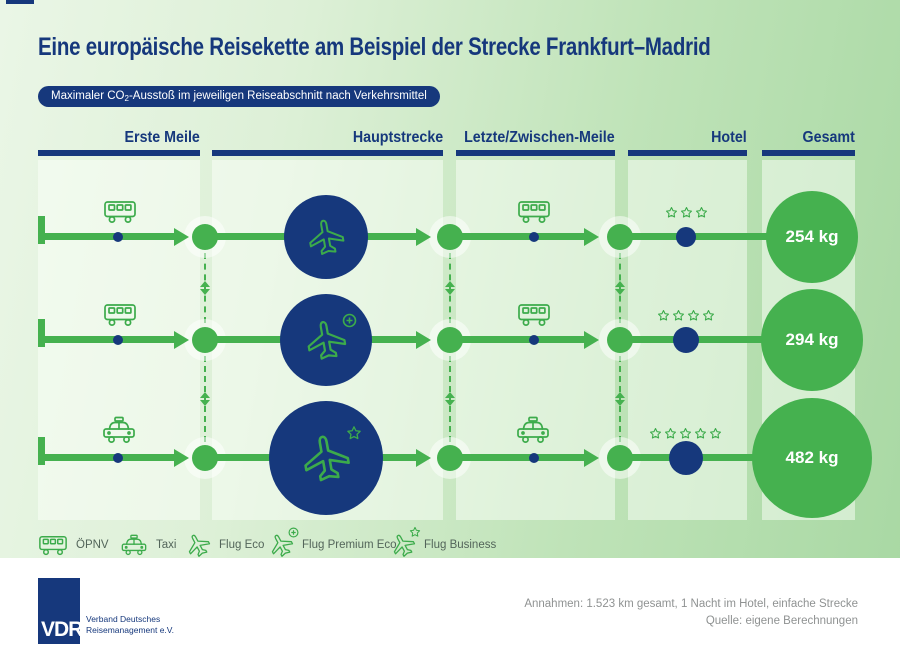  I want to click on column-bar-letzte-meile, so click(535, 153).